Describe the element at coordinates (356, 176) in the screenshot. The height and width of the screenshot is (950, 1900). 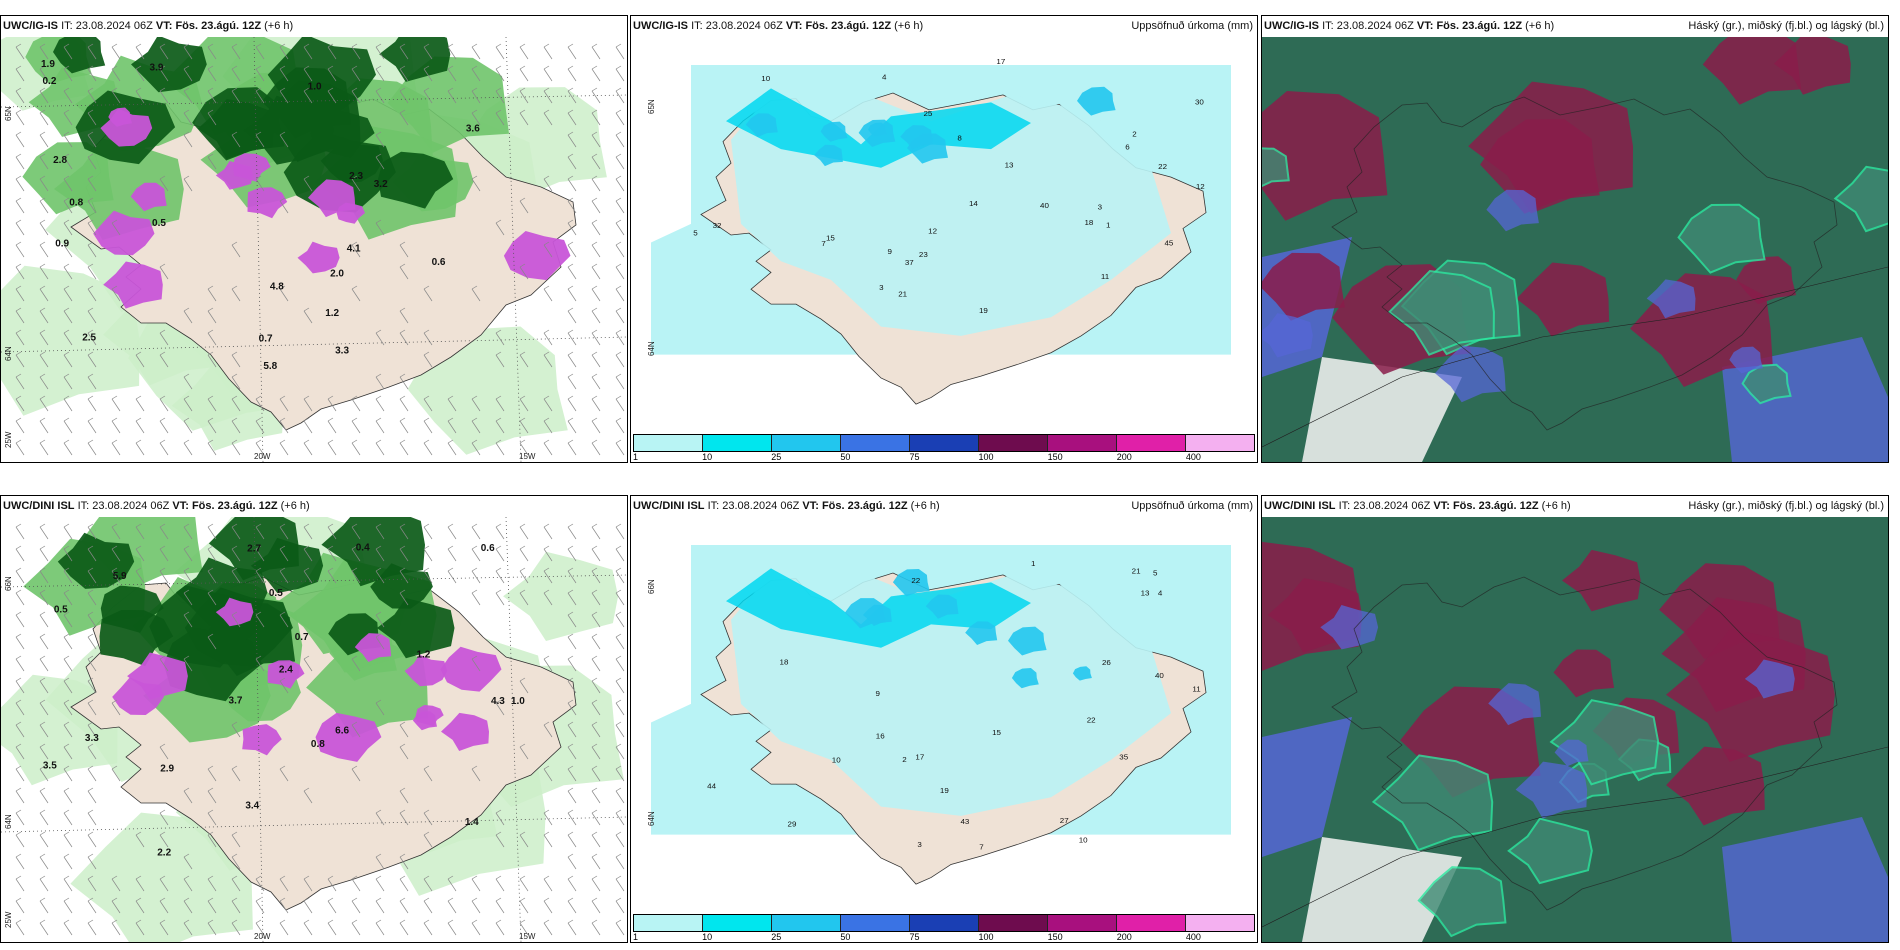
I see `precip-value: 2.3` at that location.